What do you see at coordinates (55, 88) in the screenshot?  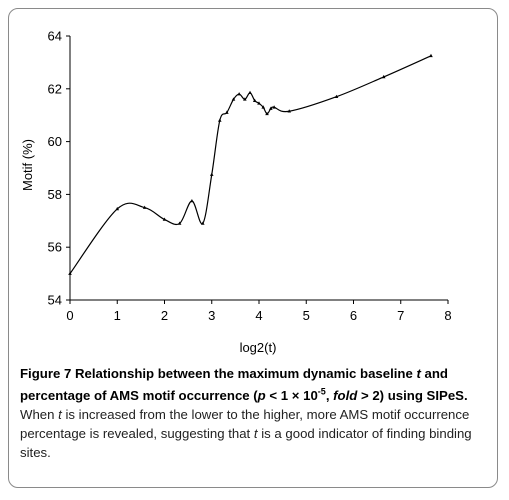 I see `y-tick-label: 62` at bounding box center [55, 88].